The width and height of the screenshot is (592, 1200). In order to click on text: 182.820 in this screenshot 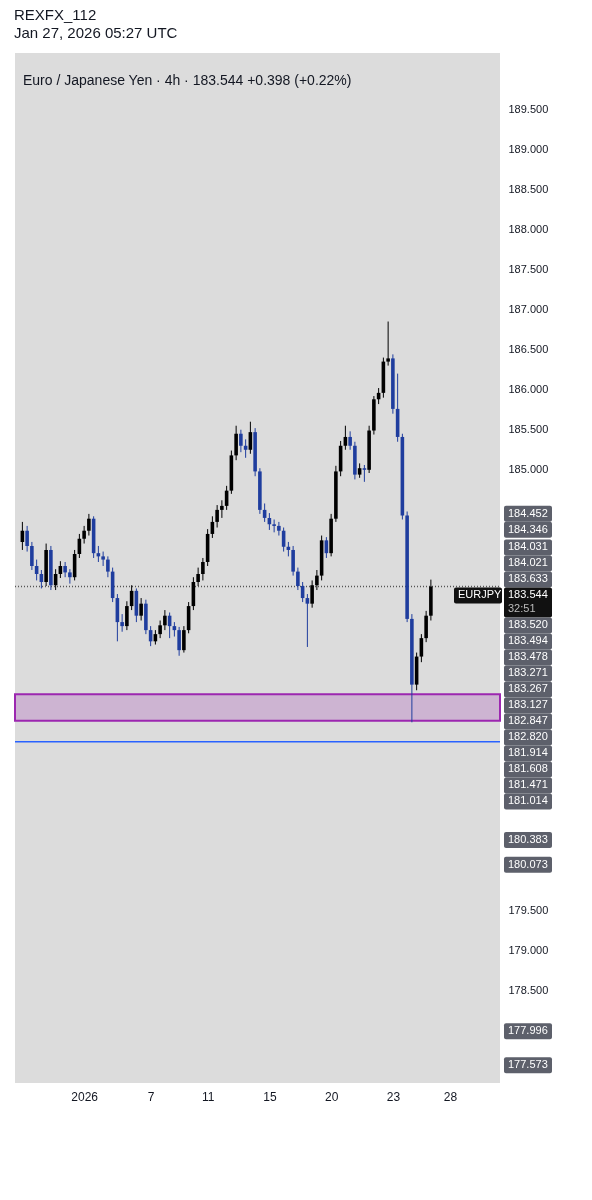, I will do `click(528, 736)`.